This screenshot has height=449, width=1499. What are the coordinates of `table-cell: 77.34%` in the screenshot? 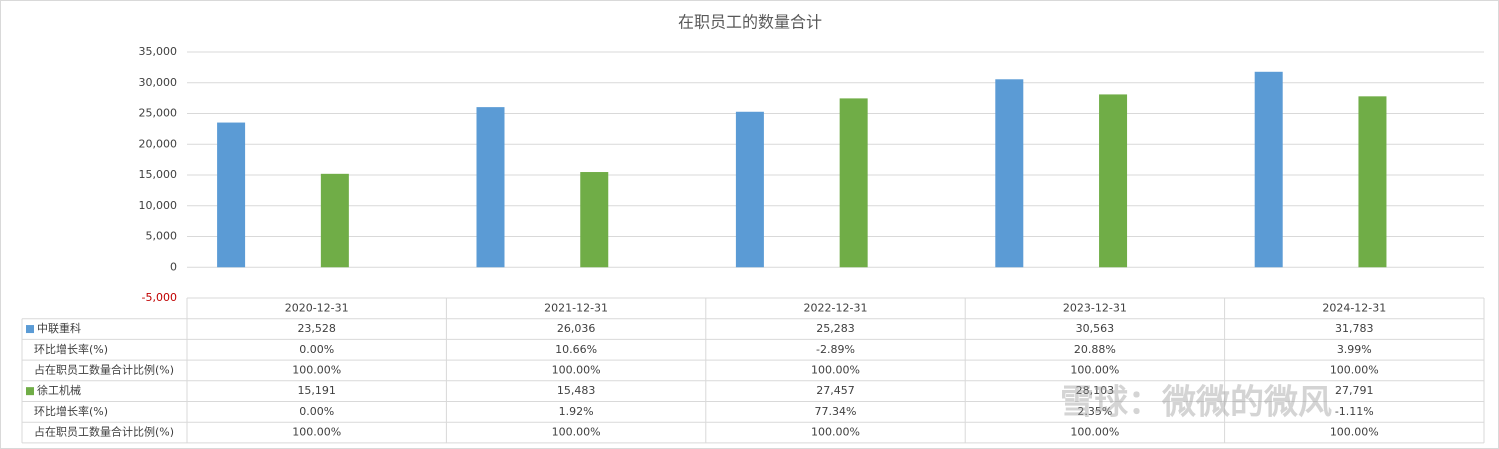 It's located at (836, 411).